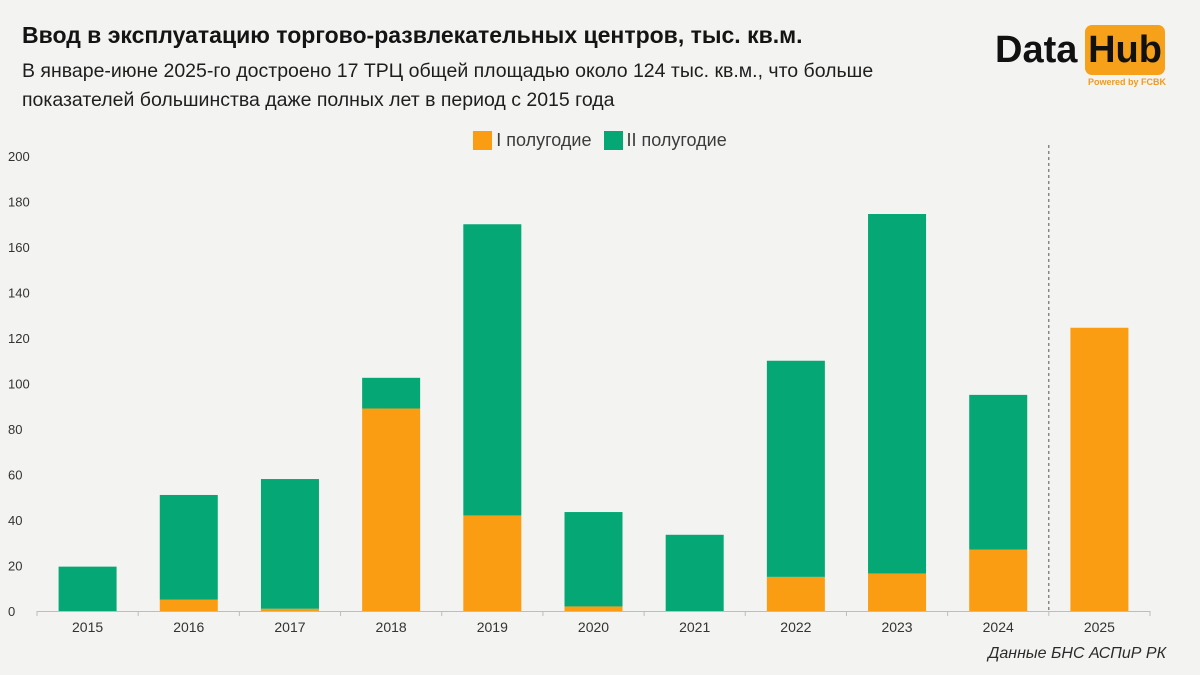 The width and height of the screenshot is (1200, 675). Describe the element at coordinates (593, 627) in the screenshot. I see `x-tick-label: 2020` at that location.